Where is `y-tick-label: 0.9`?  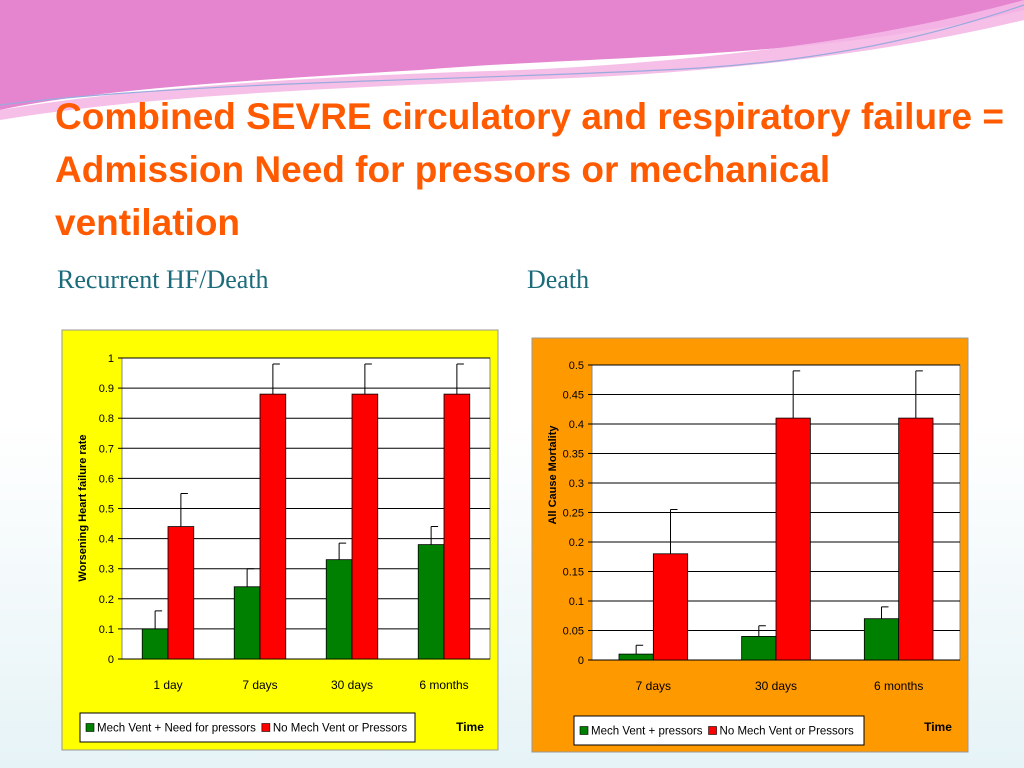 y-tick-label: 0.9 is located at coordinates (106, 389).